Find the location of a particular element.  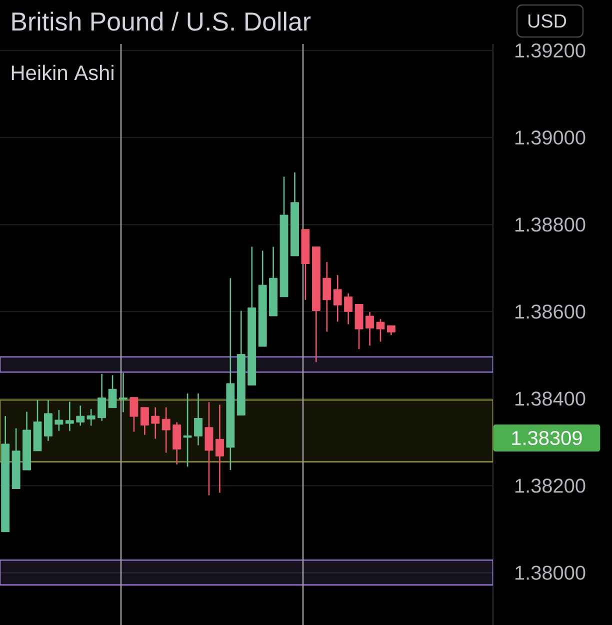

text: Heikin Ashi is located at coordinates (63, 72).